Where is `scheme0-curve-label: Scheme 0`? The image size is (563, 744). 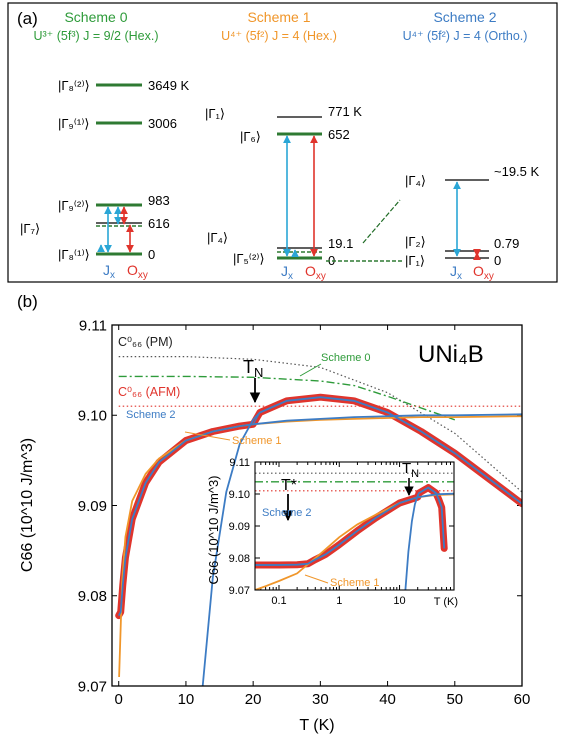 scheme0-curve-label: Scheme 0 is located at coordinates (346, 358).